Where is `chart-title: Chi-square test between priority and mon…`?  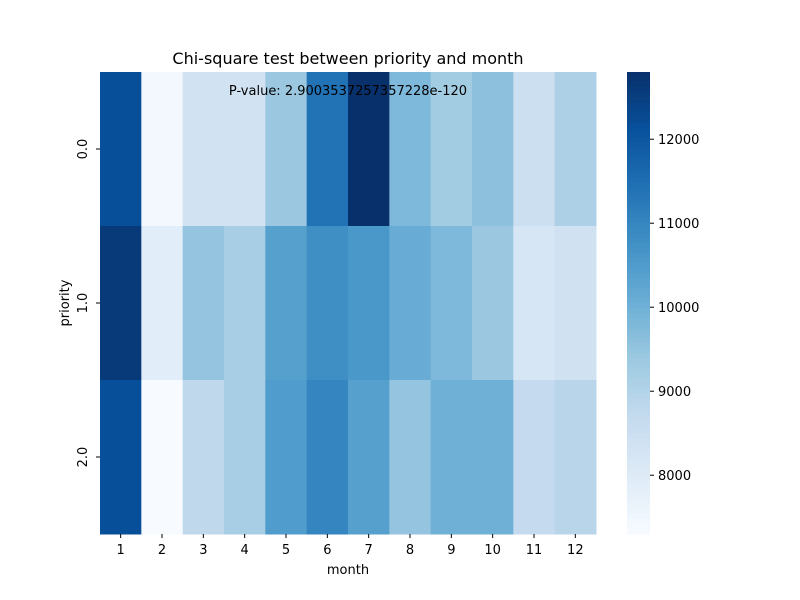 chart-title: Chi-square test between priority and mon… is located at coordinates (347, 58).